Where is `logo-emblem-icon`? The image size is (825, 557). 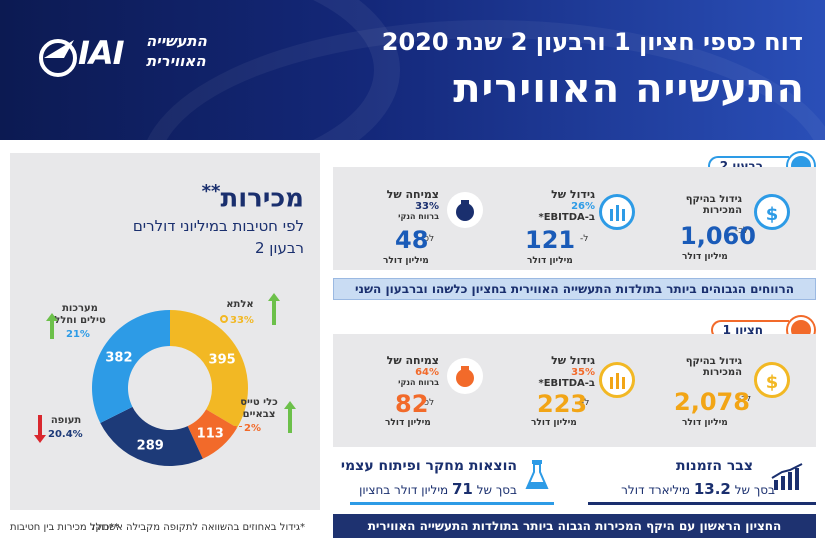 logo-emblem-icon is located at coordinates (58, 58).